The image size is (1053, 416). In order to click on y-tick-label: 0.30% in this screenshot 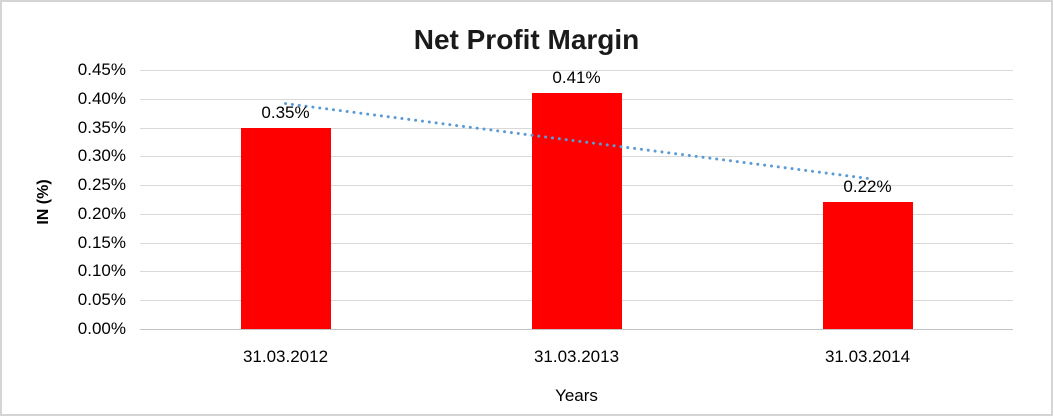, I will do `click(101, 156)`.